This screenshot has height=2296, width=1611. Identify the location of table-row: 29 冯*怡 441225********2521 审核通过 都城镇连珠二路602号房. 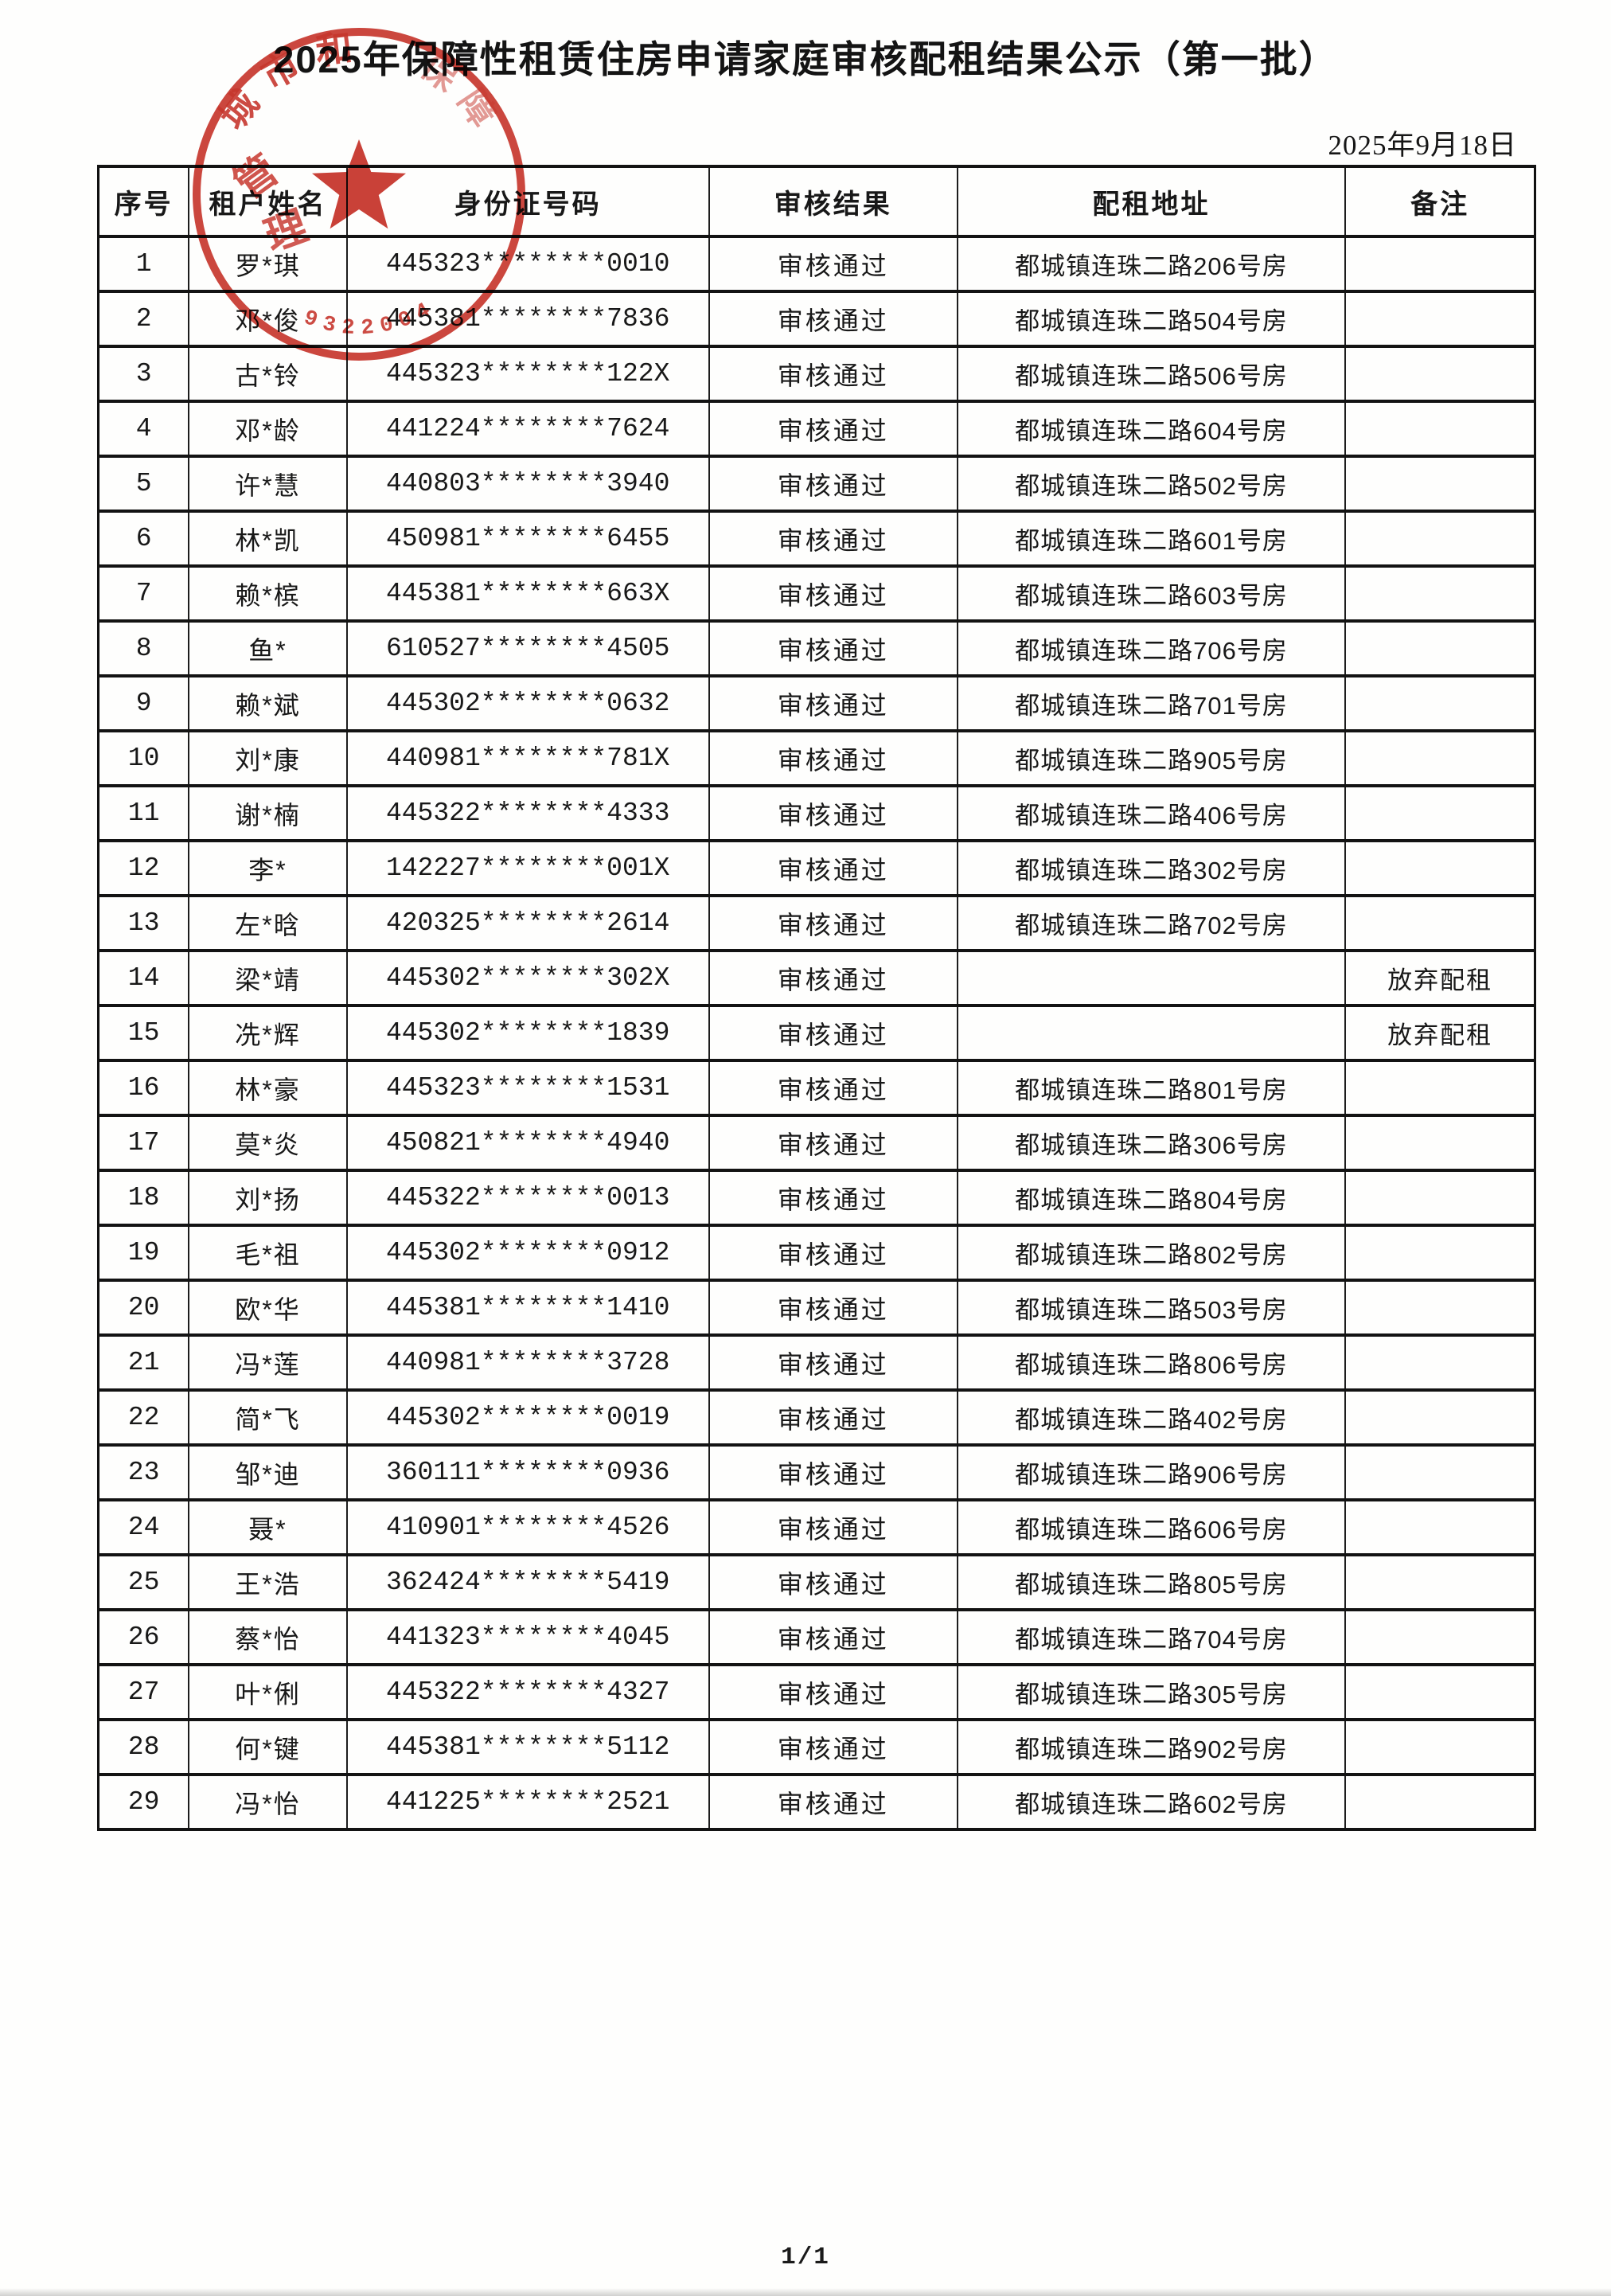
(816, 1802).